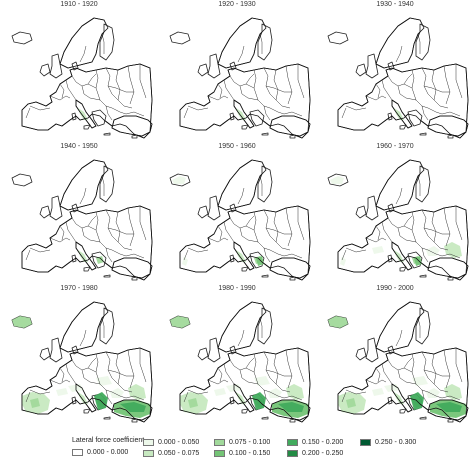 The width and height of the screenshot is (474, 460). Describe the element at coordinates (395, 288) in the screenshot. I see `panel-title: 1990 - 2000` at that location.